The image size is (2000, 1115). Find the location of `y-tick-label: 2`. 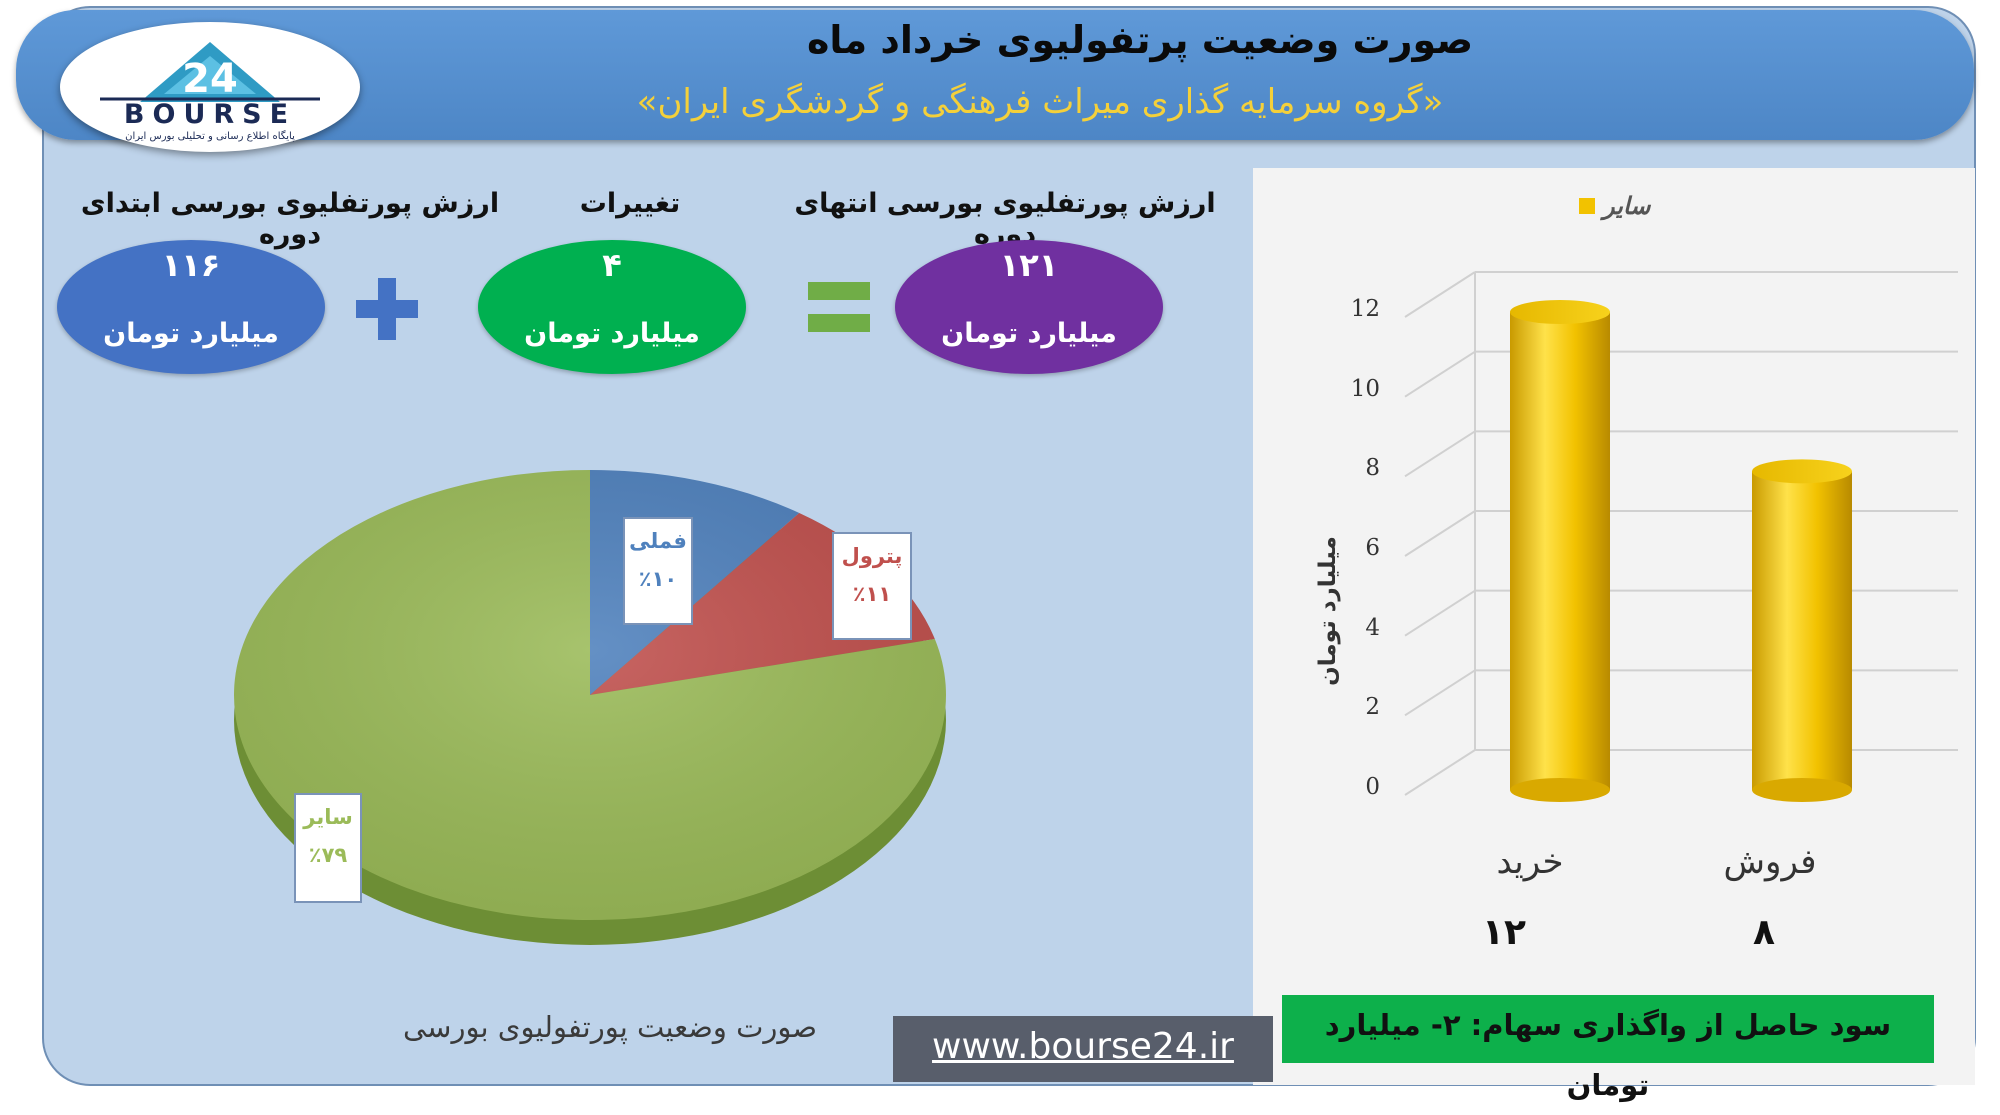

y-tick-label: 2 is located at coordinates (1372, 707).